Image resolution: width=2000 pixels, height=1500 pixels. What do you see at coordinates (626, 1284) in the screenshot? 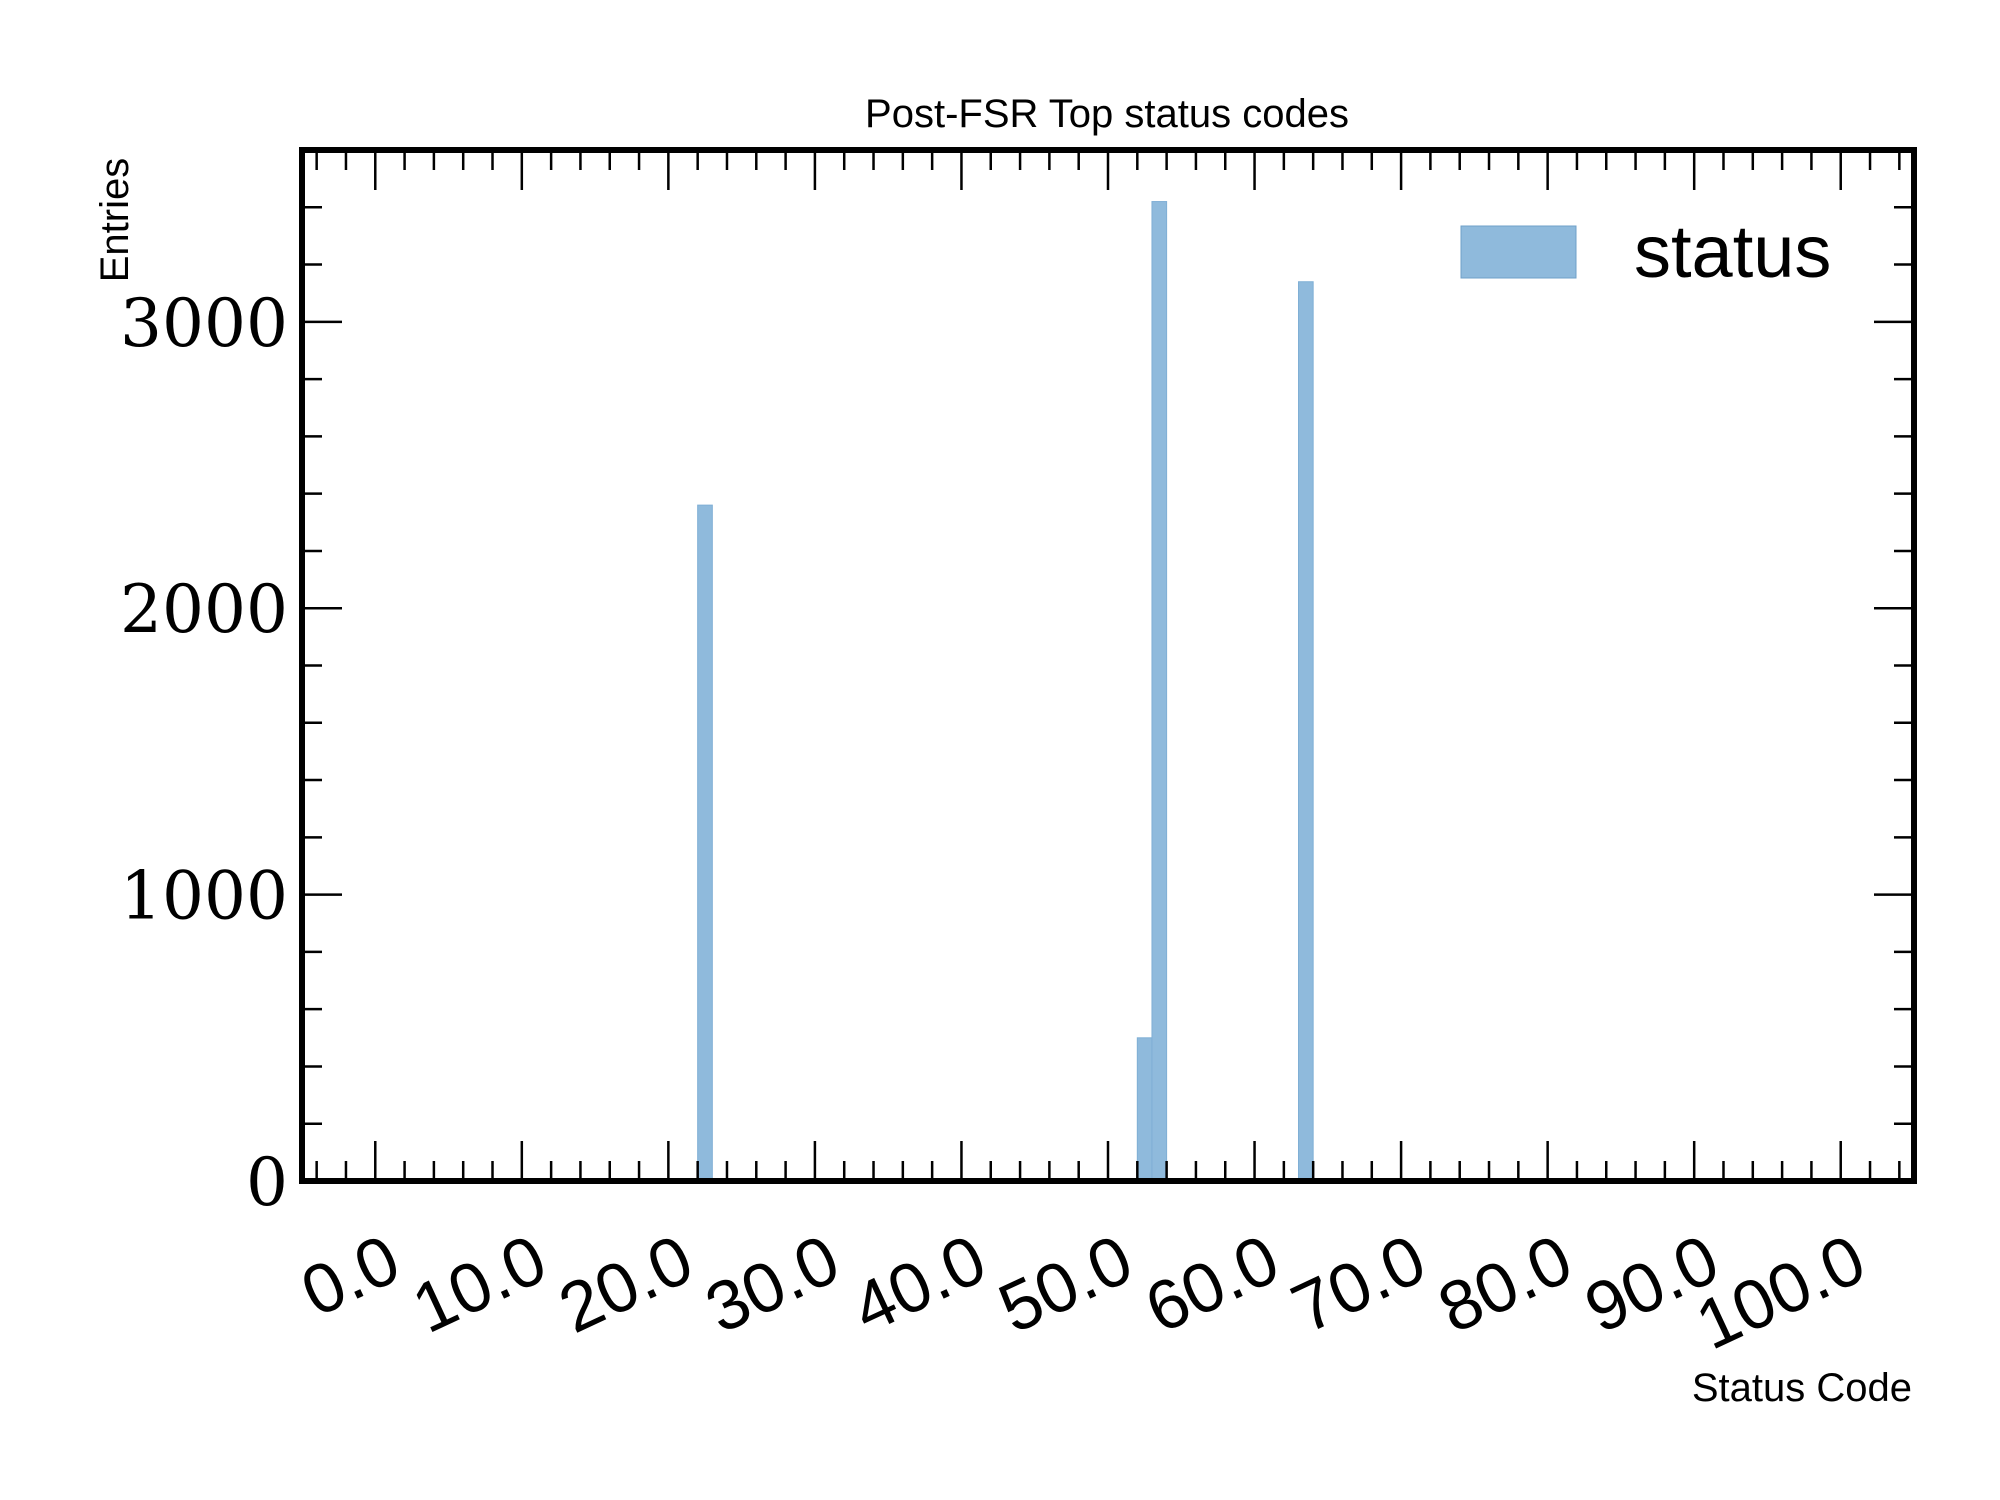
I see `x-tick-label: 20.0` at bounding box center [626, 1284].